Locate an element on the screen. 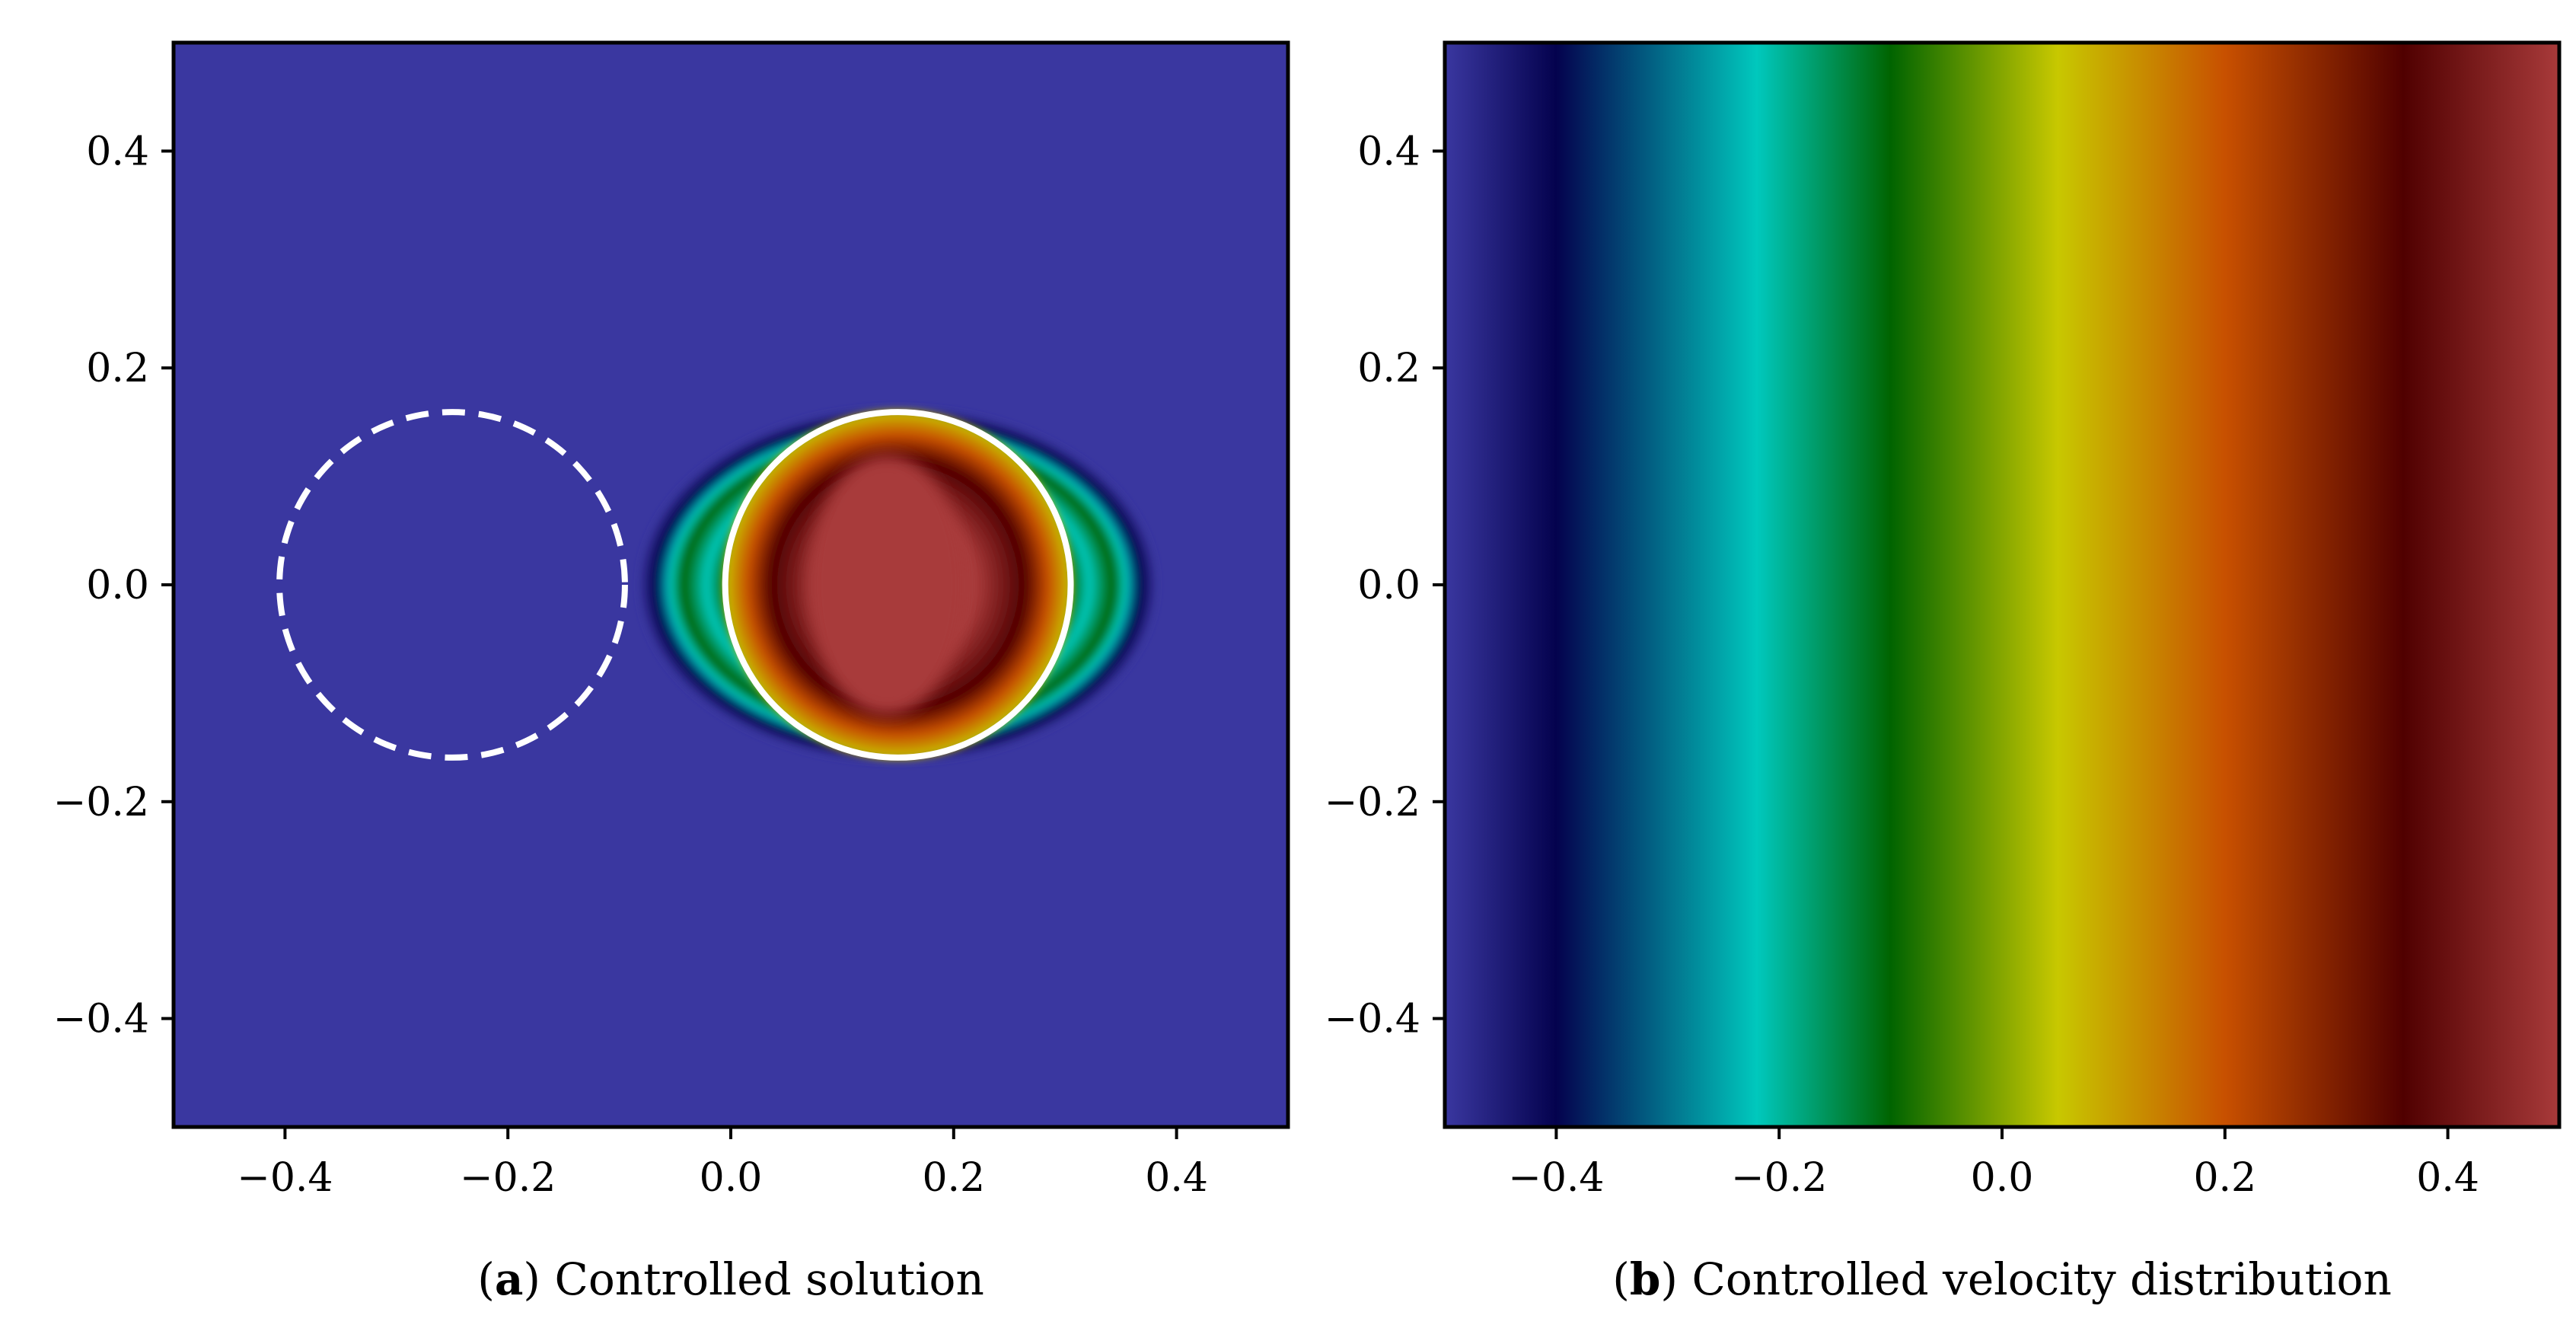 This screenshot has width=2576, height=1328. x-axis-ticks-a: −0.4 −0.2 0.0 0.2 0.4 is located at coordinates (722, 1164).